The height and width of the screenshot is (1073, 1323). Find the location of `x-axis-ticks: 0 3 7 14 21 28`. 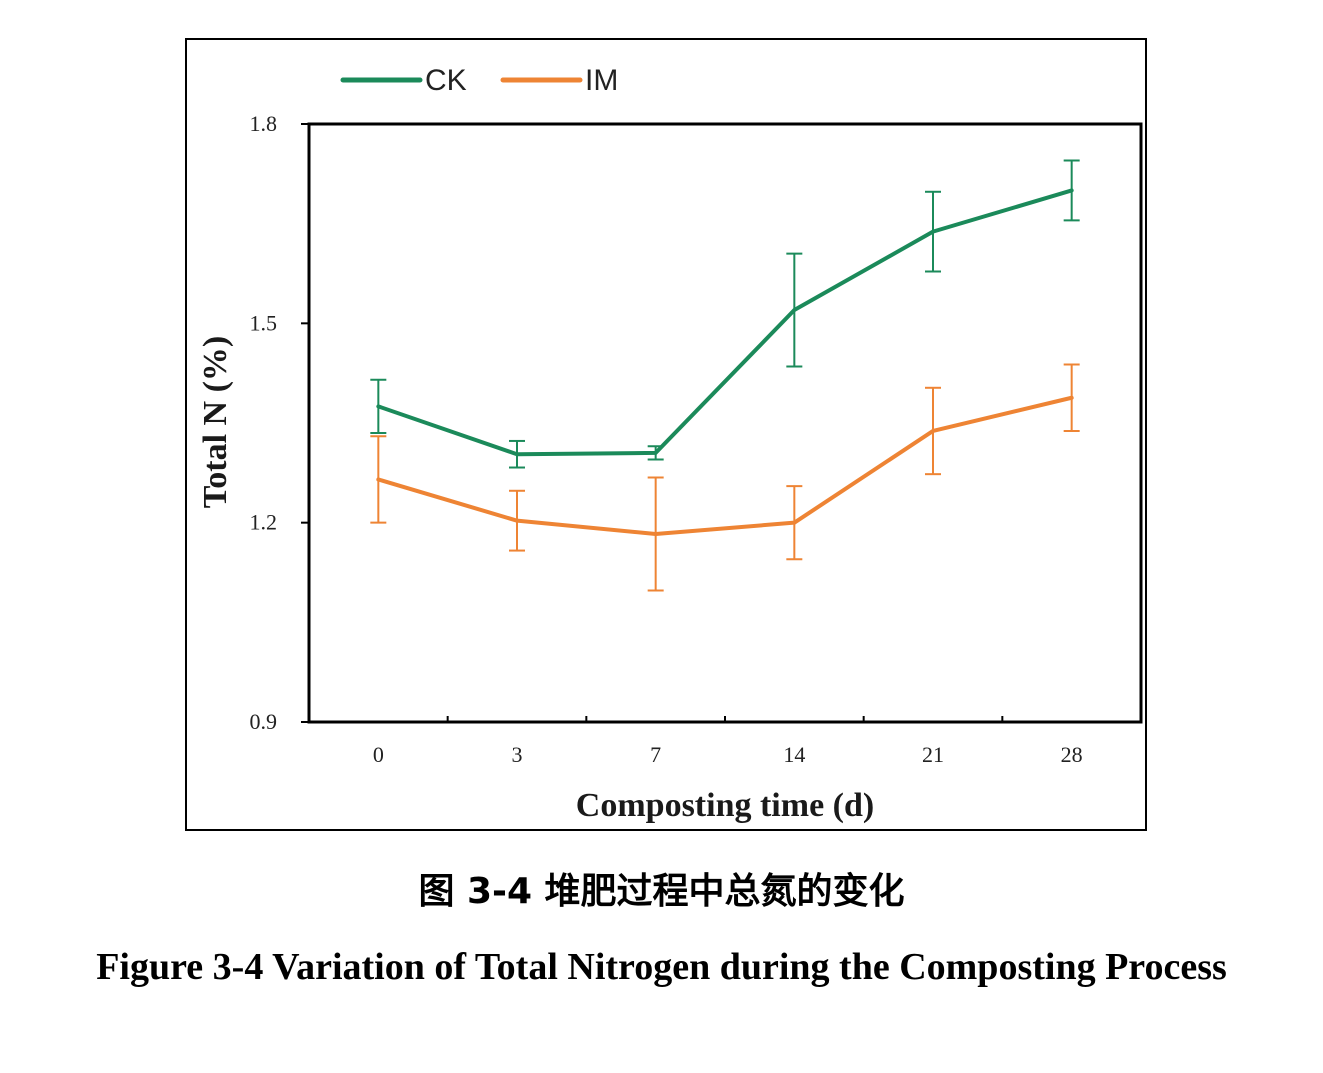

x-axis-ticks: 0 3 7 14 21 28 is located at coordinates (728, 741).